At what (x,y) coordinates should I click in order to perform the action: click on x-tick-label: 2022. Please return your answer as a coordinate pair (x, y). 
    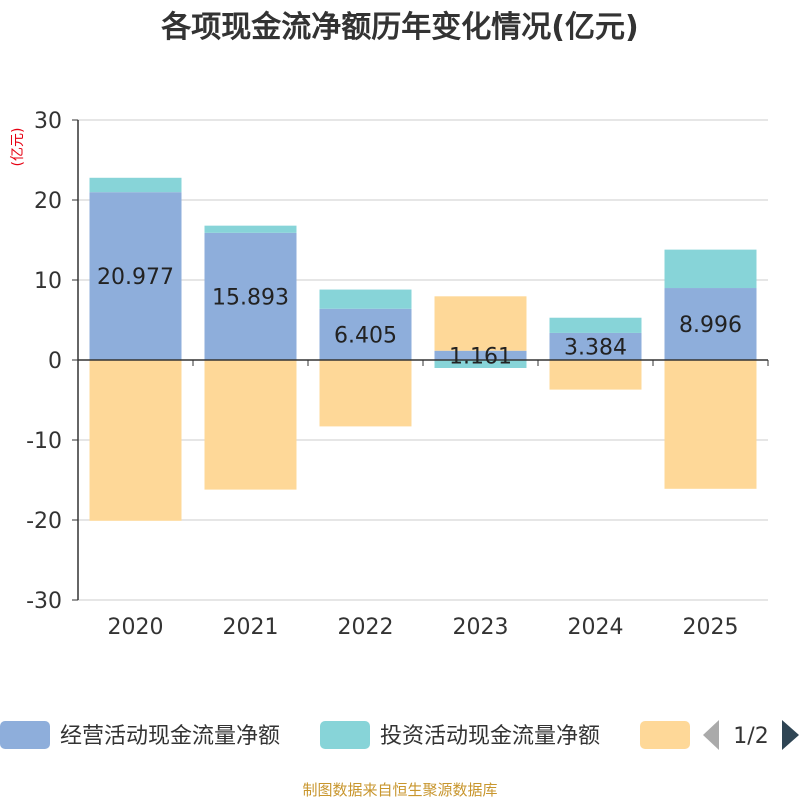
    Looking at the image, I should click on (366, 627).